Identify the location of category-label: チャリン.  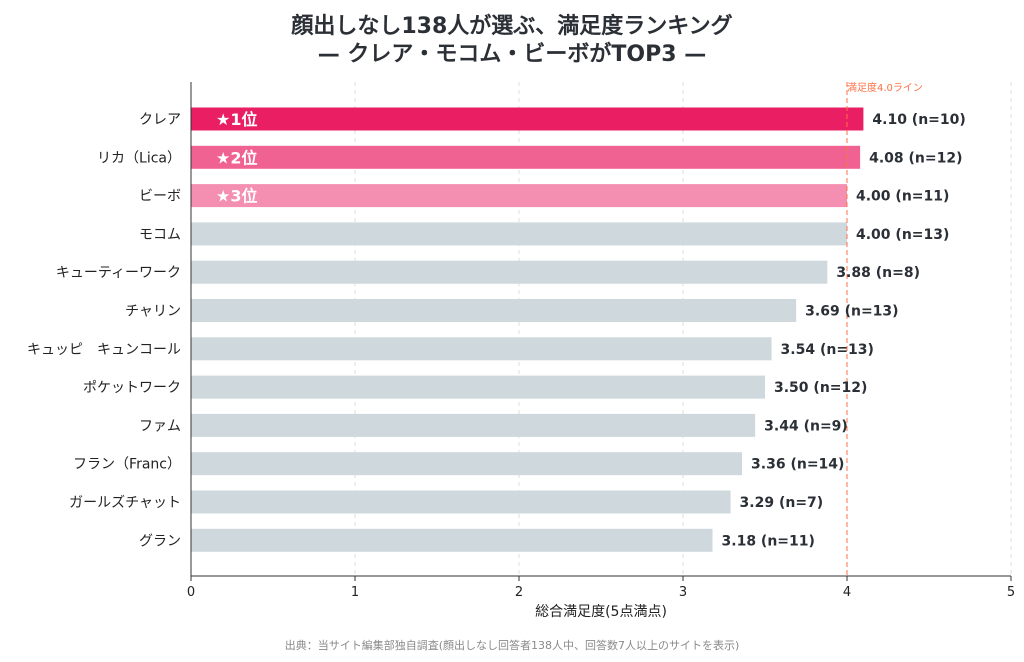
(153, 312).